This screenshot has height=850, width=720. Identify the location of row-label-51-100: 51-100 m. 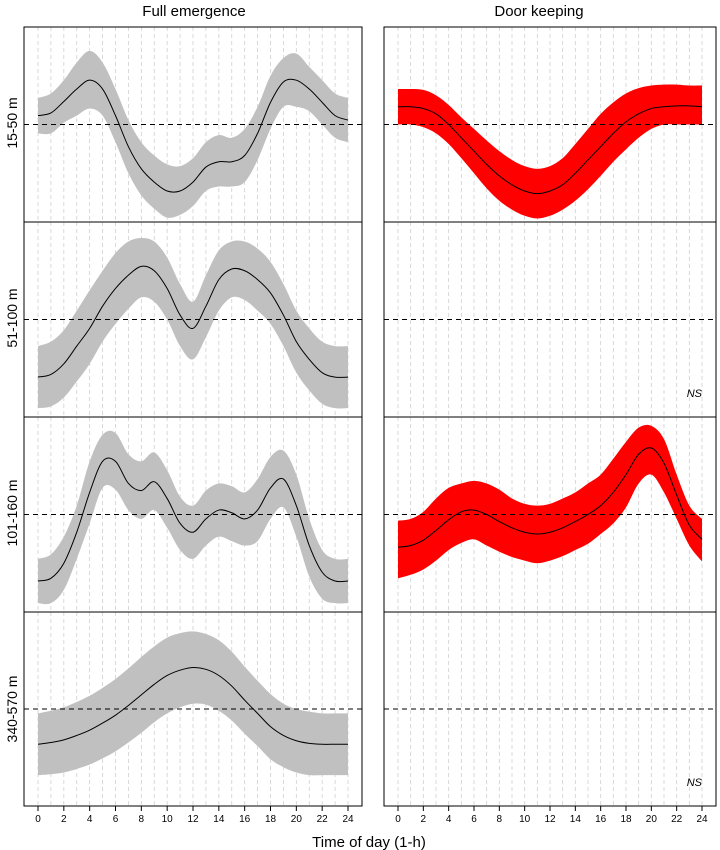
(12, 317).